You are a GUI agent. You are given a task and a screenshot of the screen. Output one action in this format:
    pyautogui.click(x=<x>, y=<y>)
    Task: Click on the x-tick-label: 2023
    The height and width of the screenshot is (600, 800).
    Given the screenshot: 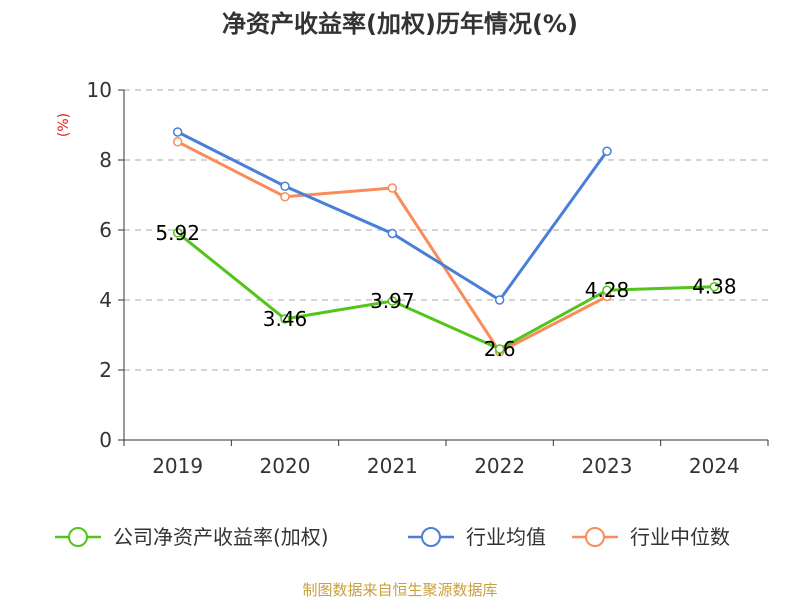 What is the action you would take?
    pyautogui.click(x=607, y=466)
    